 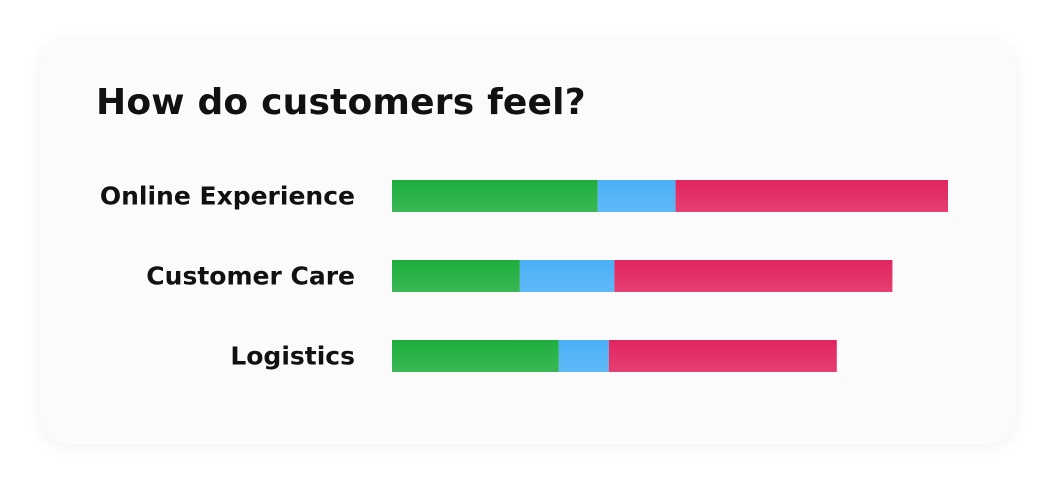 I want to click on chart-title: How do customers feel?, so click(x=341, y=102).